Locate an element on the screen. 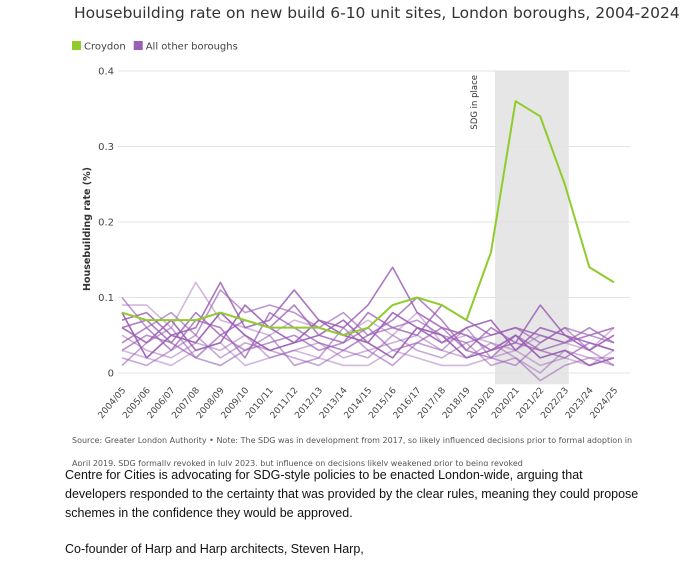 This screenshot has height=563, width=680. y-tick-label: 0.3 is located at coordinates (106, 147).